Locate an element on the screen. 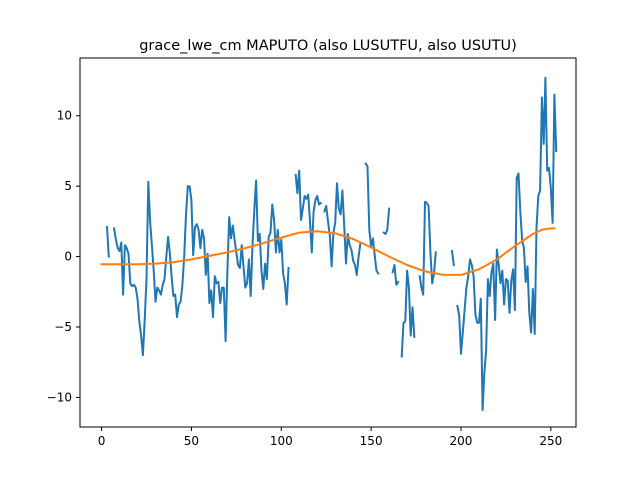 The image size is (640, 484). series-2-line is located at coordinates (328, 251).